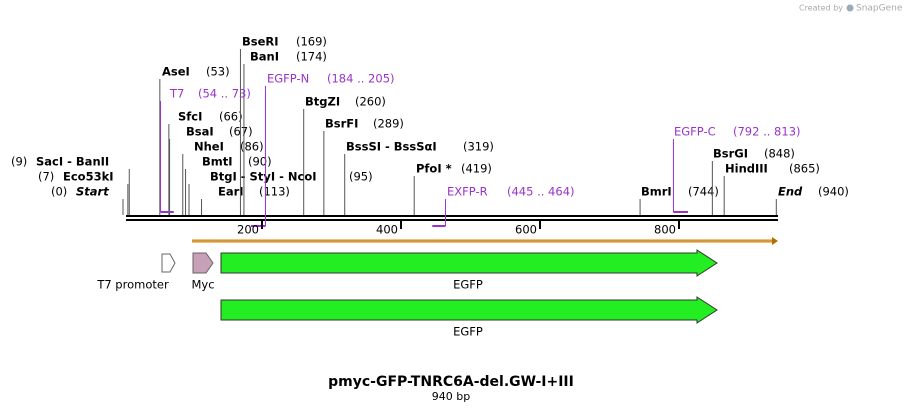 The image size is (904, 417). What do you see at coordinates (695, 132) in the screenshot?
I see `primer-name: EGFP-C` at bounding box center [695, 132].